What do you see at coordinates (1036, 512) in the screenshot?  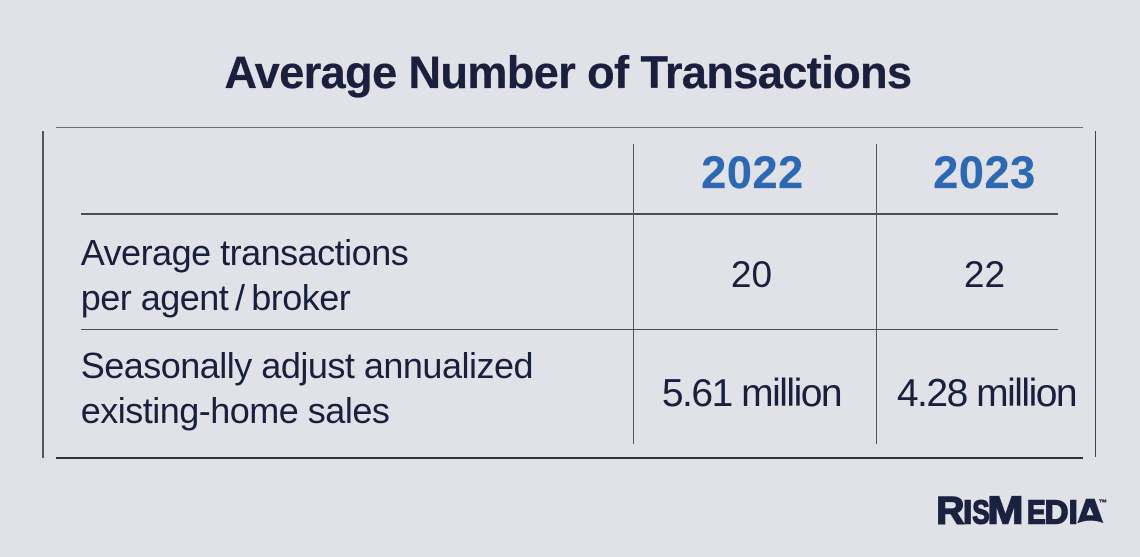 I see `svg-text: E` at bounding box center [1036, 512].